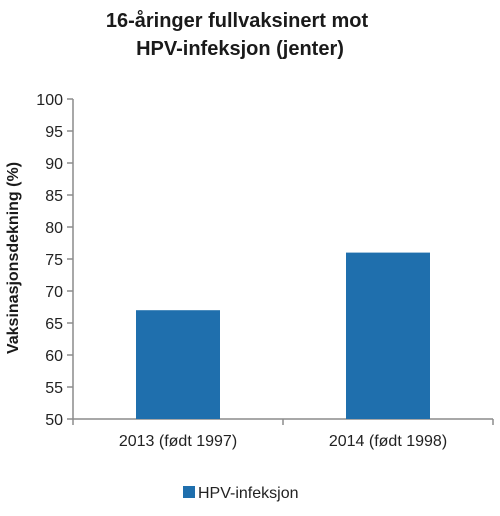  I want to click on y-tick-label: 60, so click(54, 356).